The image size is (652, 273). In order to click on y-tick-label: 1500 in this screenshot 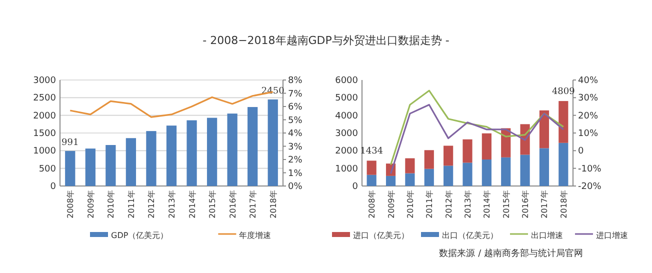, I will do `click(44, 134)`.